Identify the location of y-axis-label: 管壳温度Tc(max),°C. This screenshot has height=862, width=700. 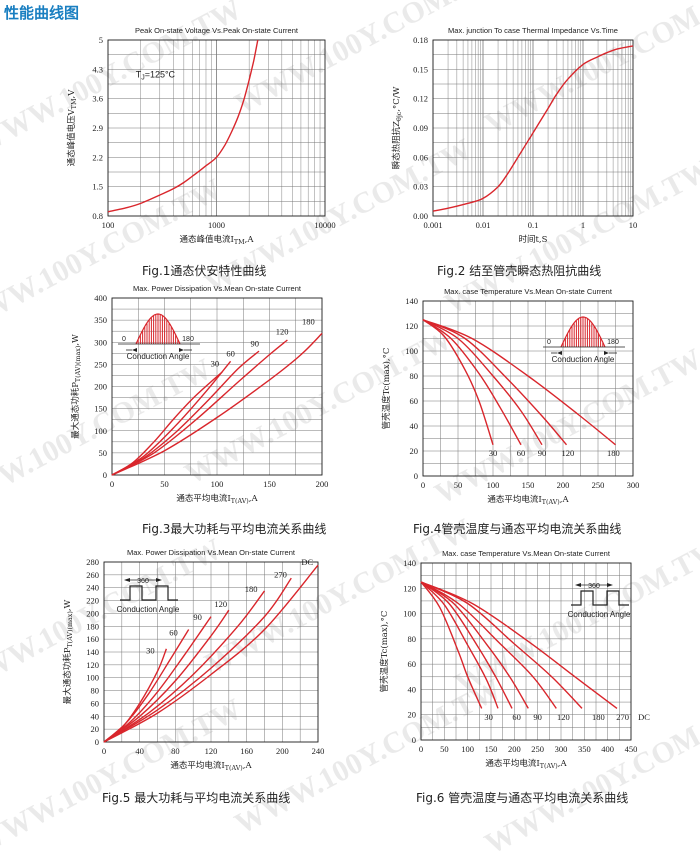
(384, 652).